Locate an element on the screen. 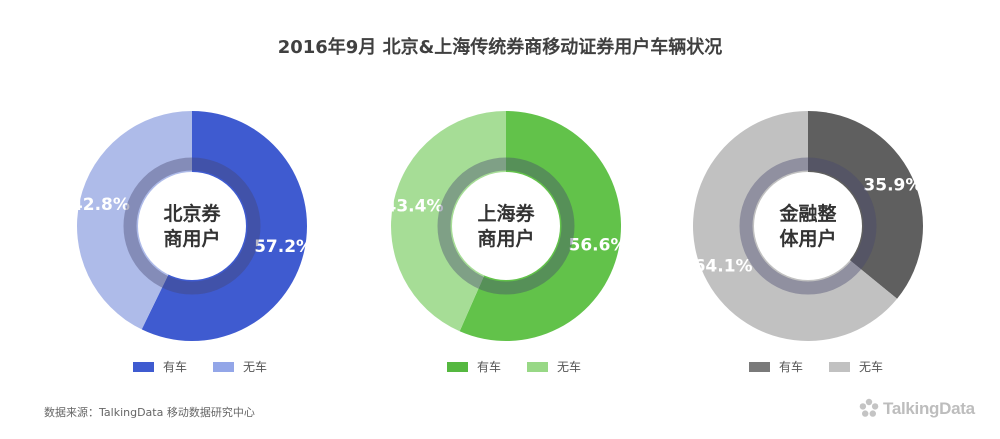  chart-title: 2016年9月 北京&上海传统券商移动证券用户车辆状况 is located at coordinates (500, 47).